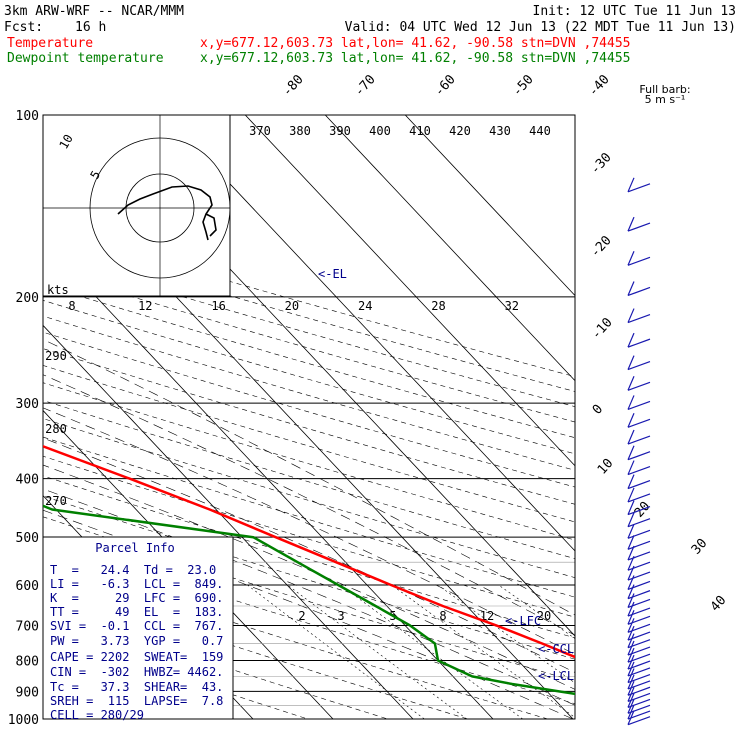 This screenshot has height=740, width=740. I want to click on lcl-marker: <-LCL, so click(556, 676).